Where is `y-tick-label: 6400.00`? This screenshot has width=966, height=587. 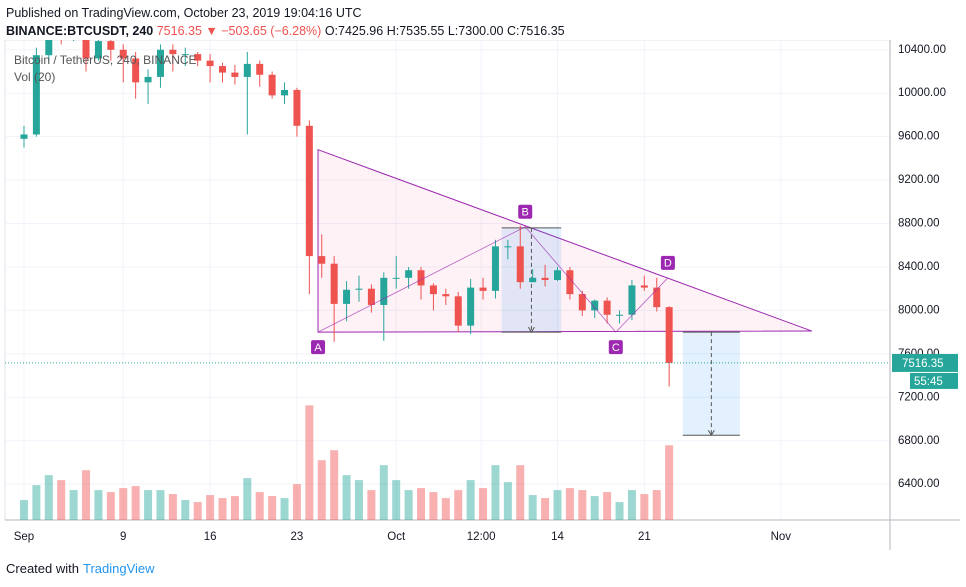
y-tick-label: 6400.00 is located at coordinates (919, 484).